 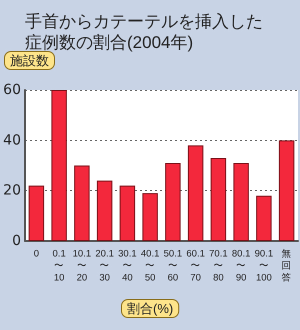 I want to click on x-tick-label: 20.1 〜 30, so click(x=104, y=266).